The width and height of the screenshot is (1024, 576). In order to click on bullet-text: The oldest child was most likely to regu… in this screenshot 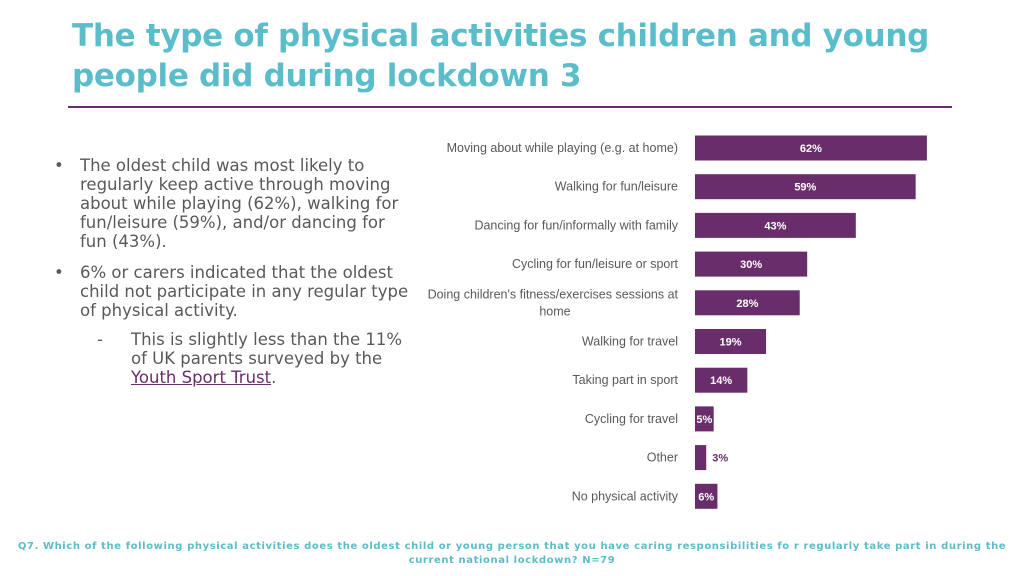, I will do `click(239, 203)`.